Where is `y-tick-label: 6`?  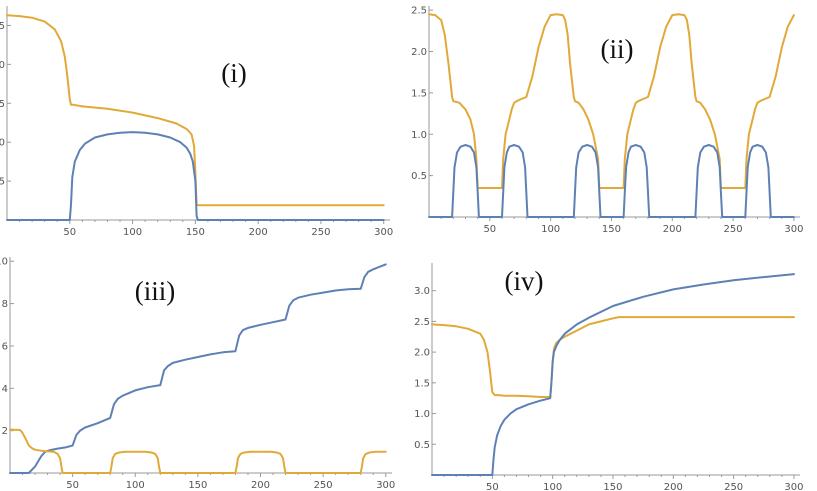
y-tick-label: 6 is located at coordinates (5, 346).